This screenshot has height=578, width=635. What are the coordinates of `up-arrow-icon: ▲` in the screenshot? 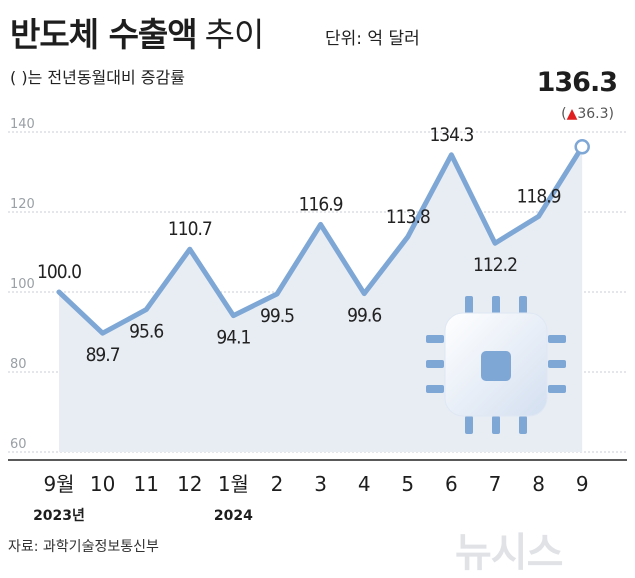 It's located at (572, 114).